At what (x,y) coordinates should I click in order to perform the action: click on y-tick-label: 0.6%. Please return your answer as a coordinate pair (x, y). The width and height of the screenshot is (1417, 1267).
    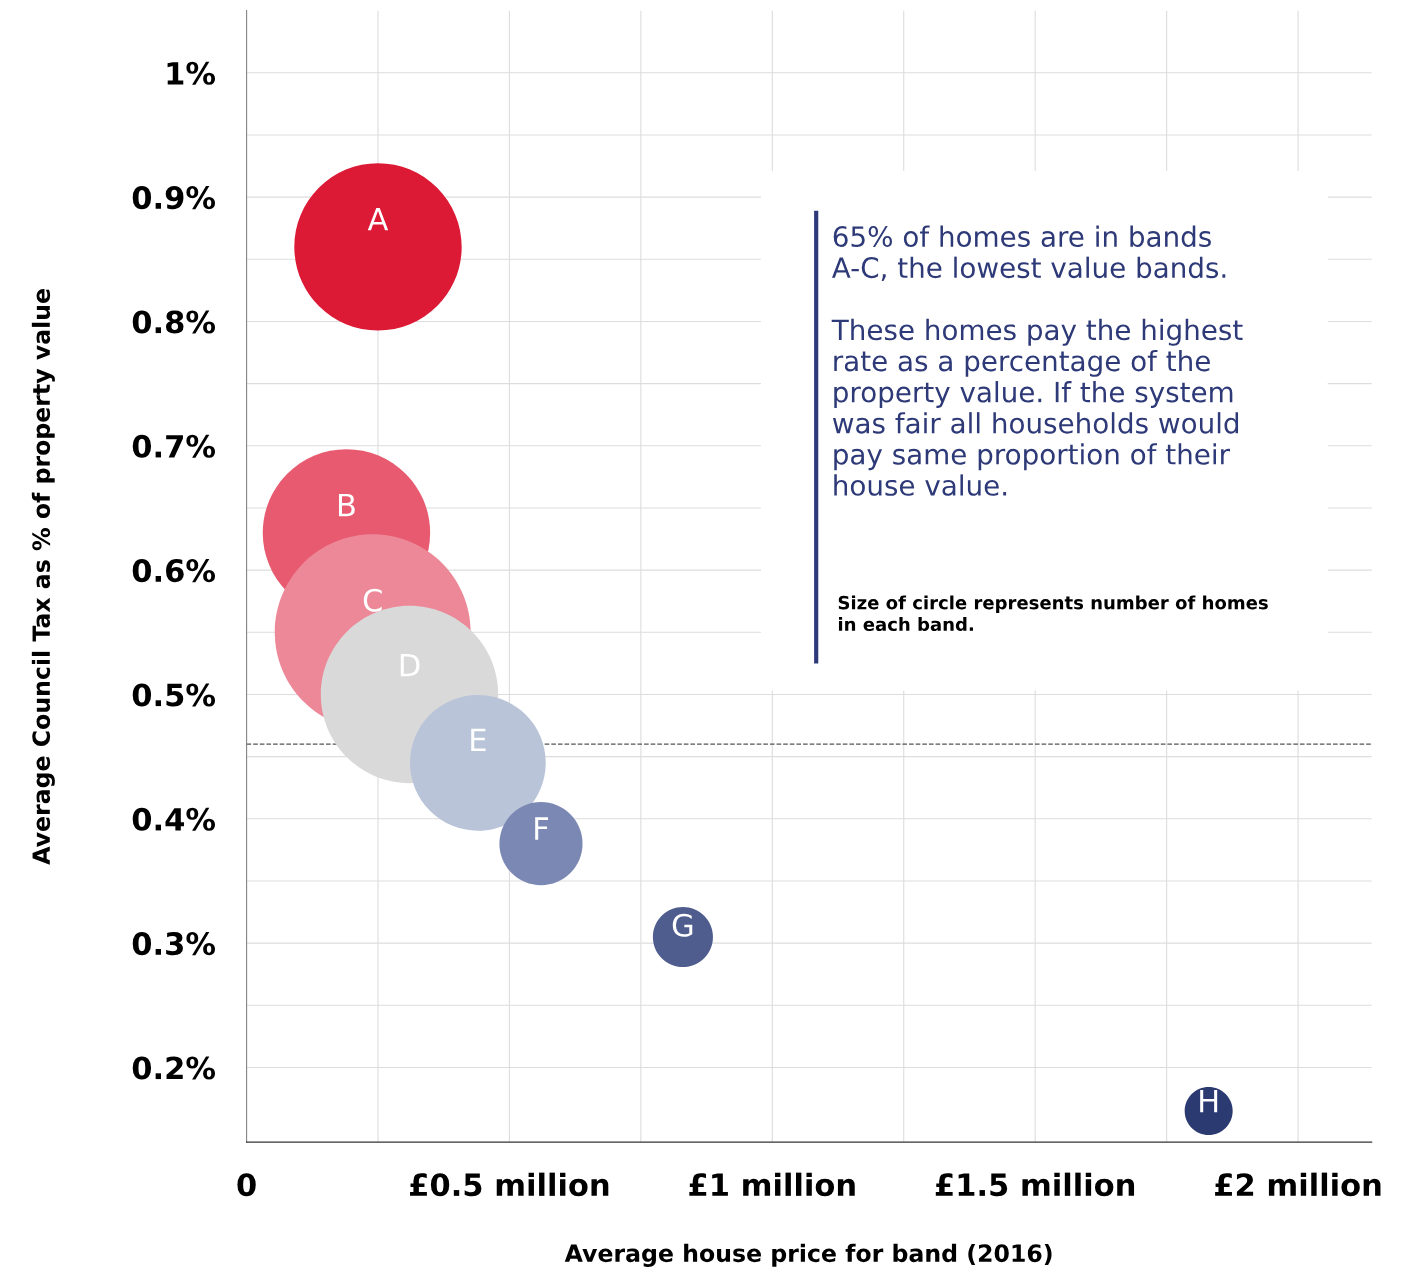
    Looking at the image, I should click on (174, 571).